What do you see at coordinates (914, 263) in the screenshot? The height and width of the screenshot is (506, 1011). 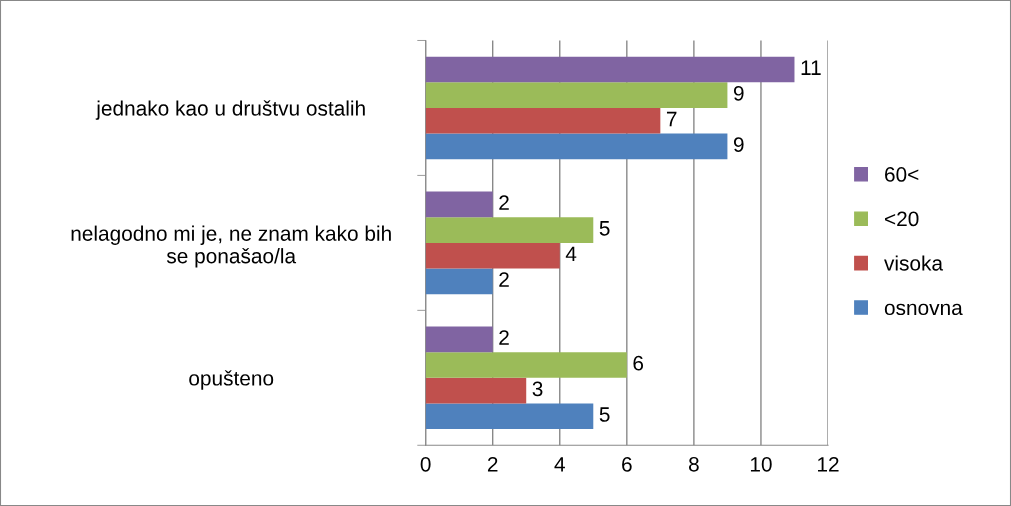 I see `legend-label: visoka` at bounding box center [914, 263].